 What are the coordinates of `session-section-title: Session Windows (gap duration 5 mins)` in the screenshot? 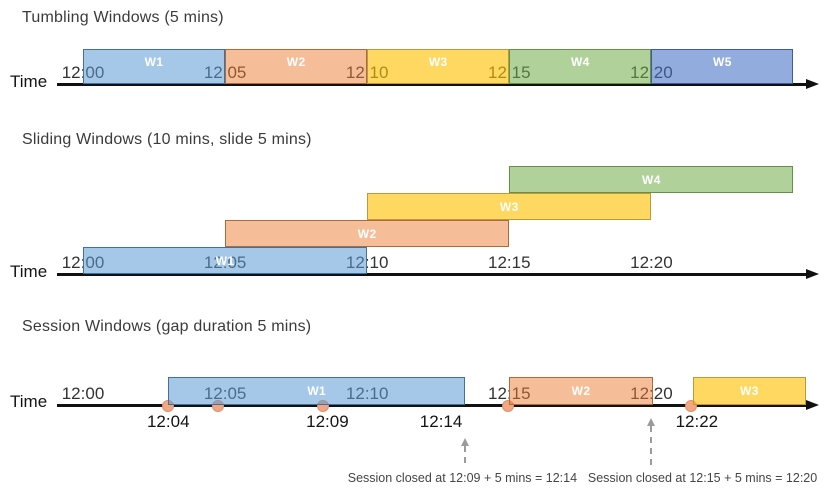 It's located at (167, 326).